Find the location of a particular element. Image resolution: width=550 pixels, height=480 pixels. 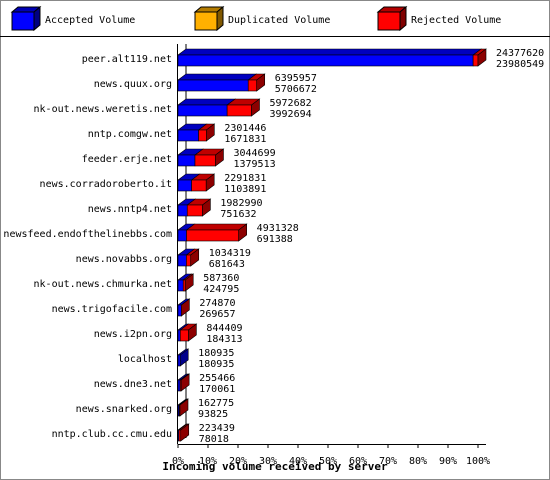

category-label: news.novabbs.org is located at coordinates (124, 259).